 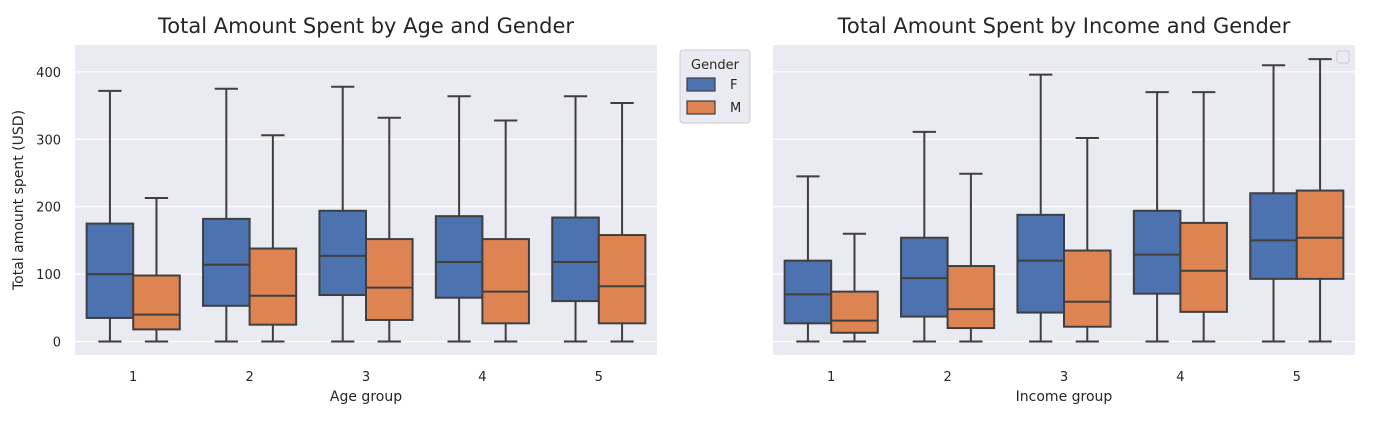 I want to click on legend-label-m: M, so click(x=735, y=108).